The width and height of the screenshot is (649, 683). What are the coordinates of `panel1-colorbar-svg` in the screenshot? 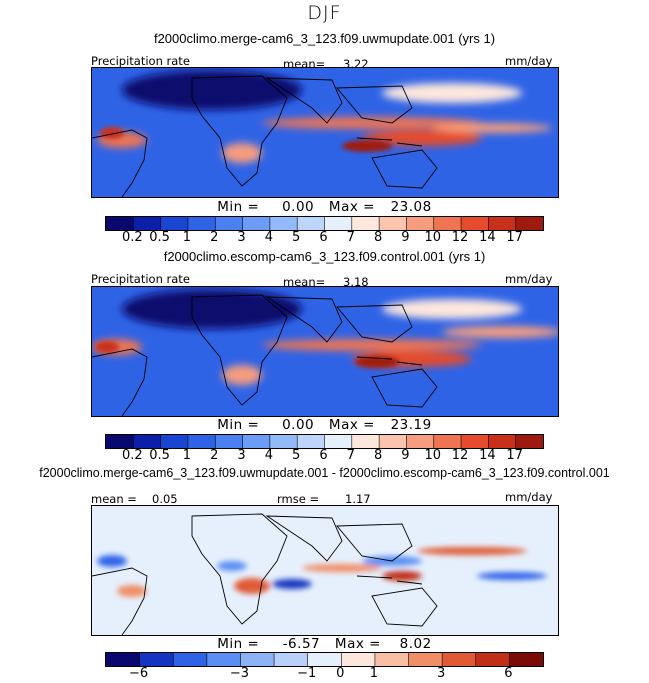 It's located at (324, 223).